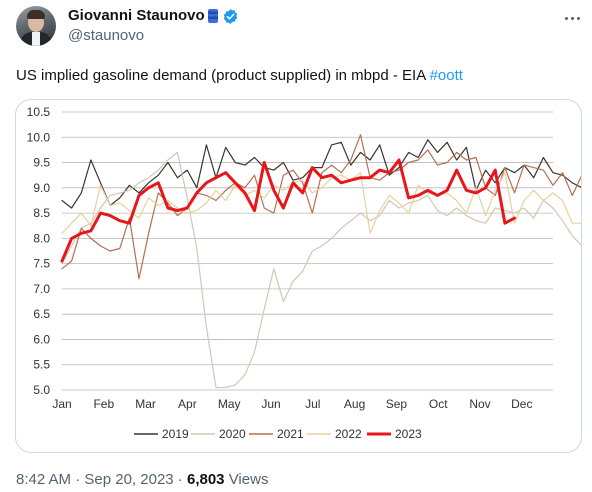 This screenshot has width=592, height=492. I want to click on y-tick-label: 5.0, so click(41, 390).